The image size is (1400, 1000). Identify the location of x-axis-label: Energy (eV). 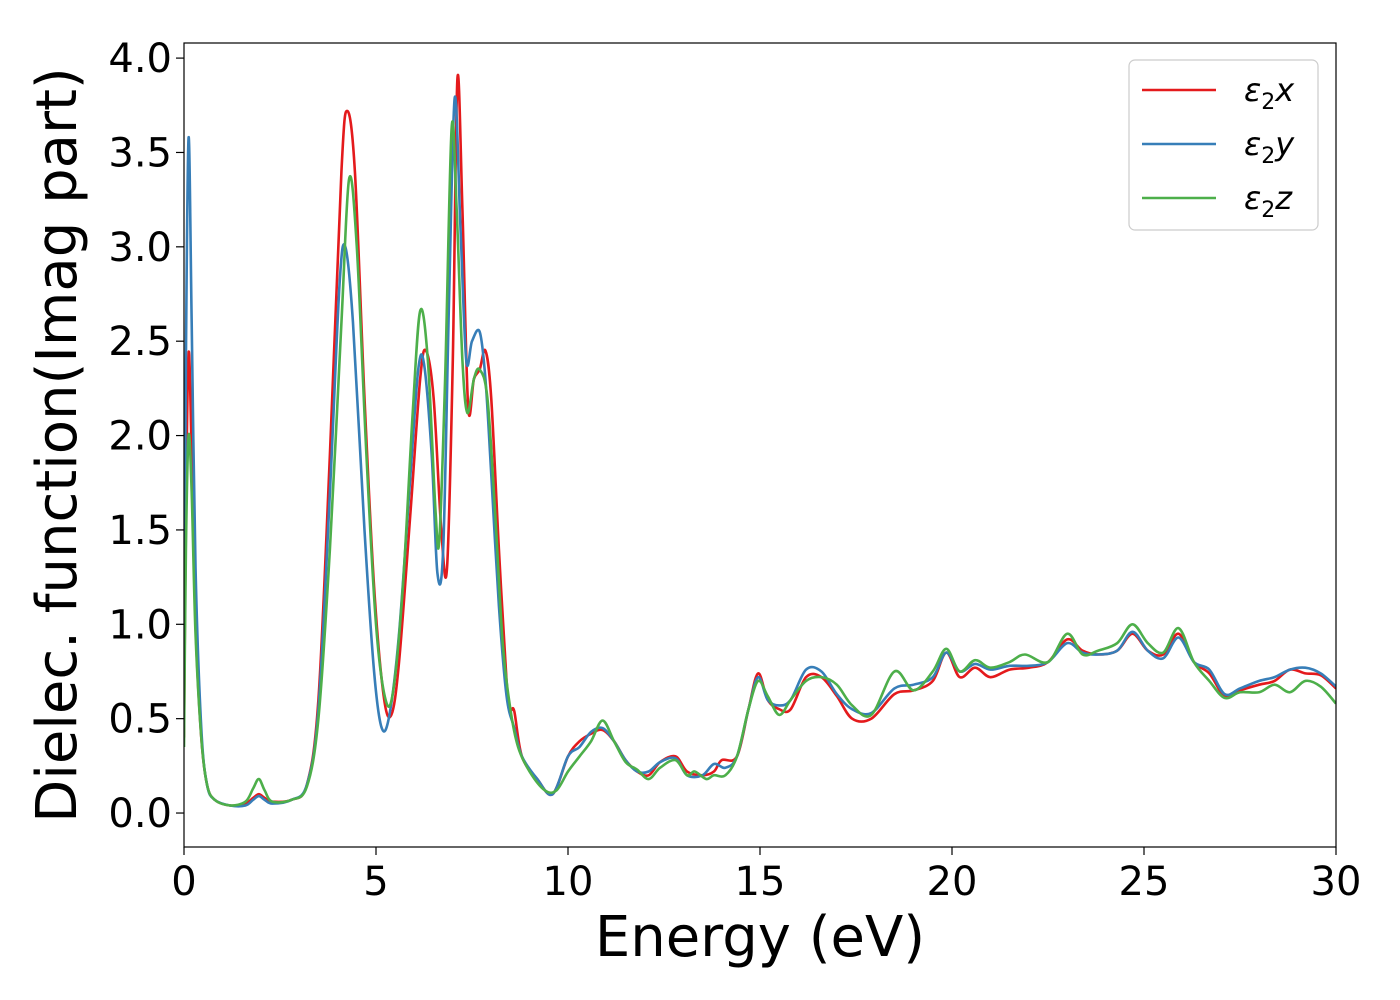
(760, 937).